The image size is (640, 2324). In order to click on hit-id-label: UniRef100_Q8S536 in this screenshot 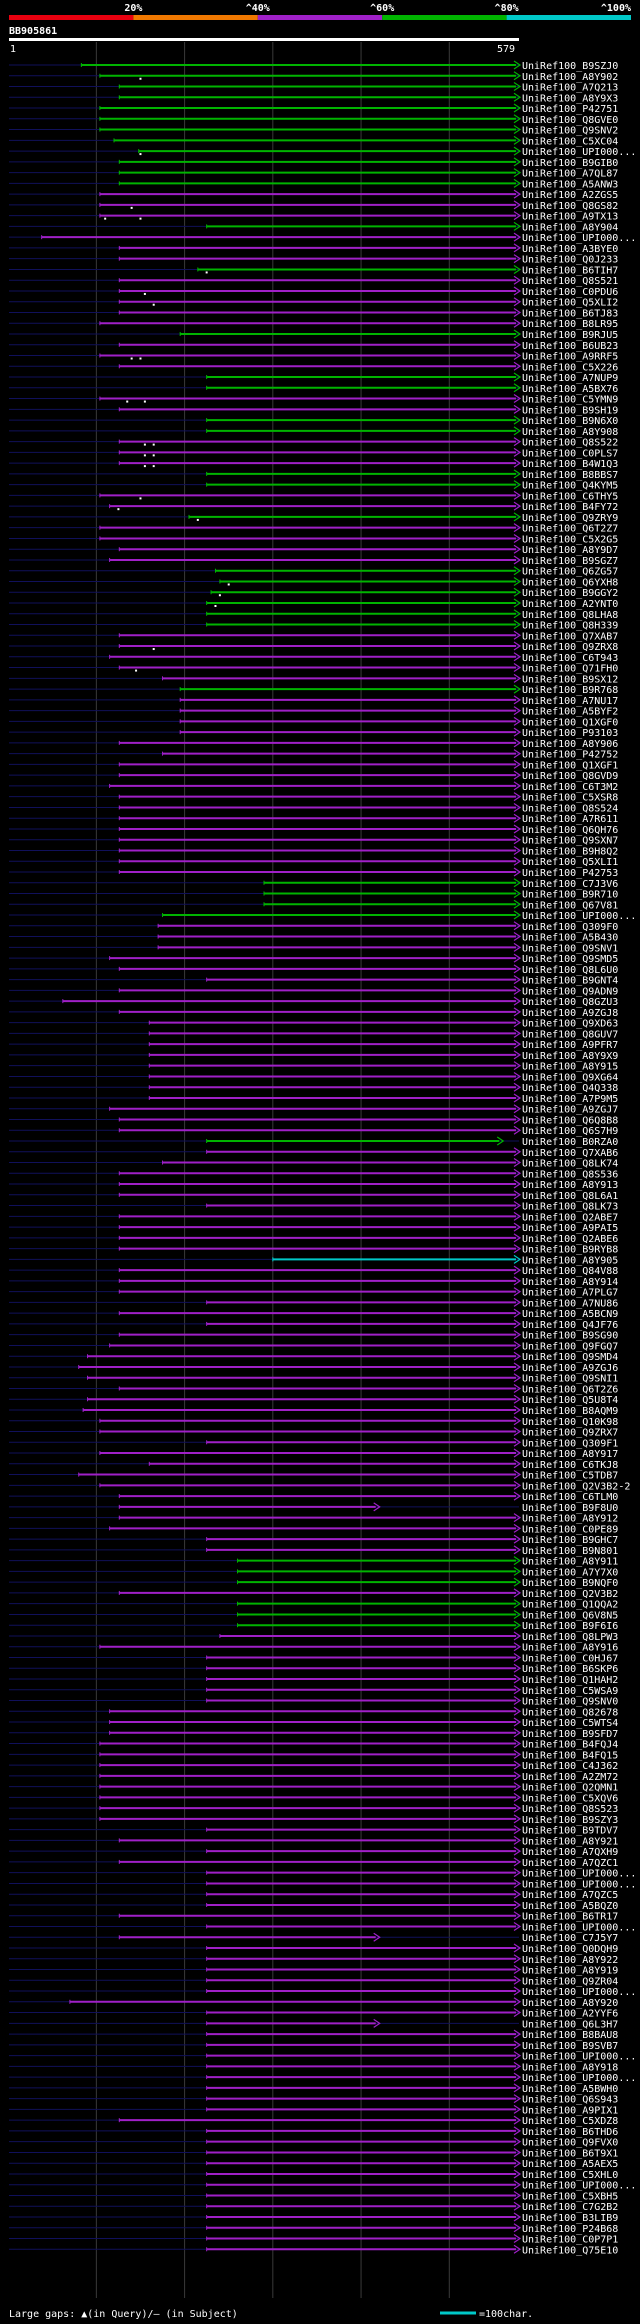, I will do `click(570, 1174)`.